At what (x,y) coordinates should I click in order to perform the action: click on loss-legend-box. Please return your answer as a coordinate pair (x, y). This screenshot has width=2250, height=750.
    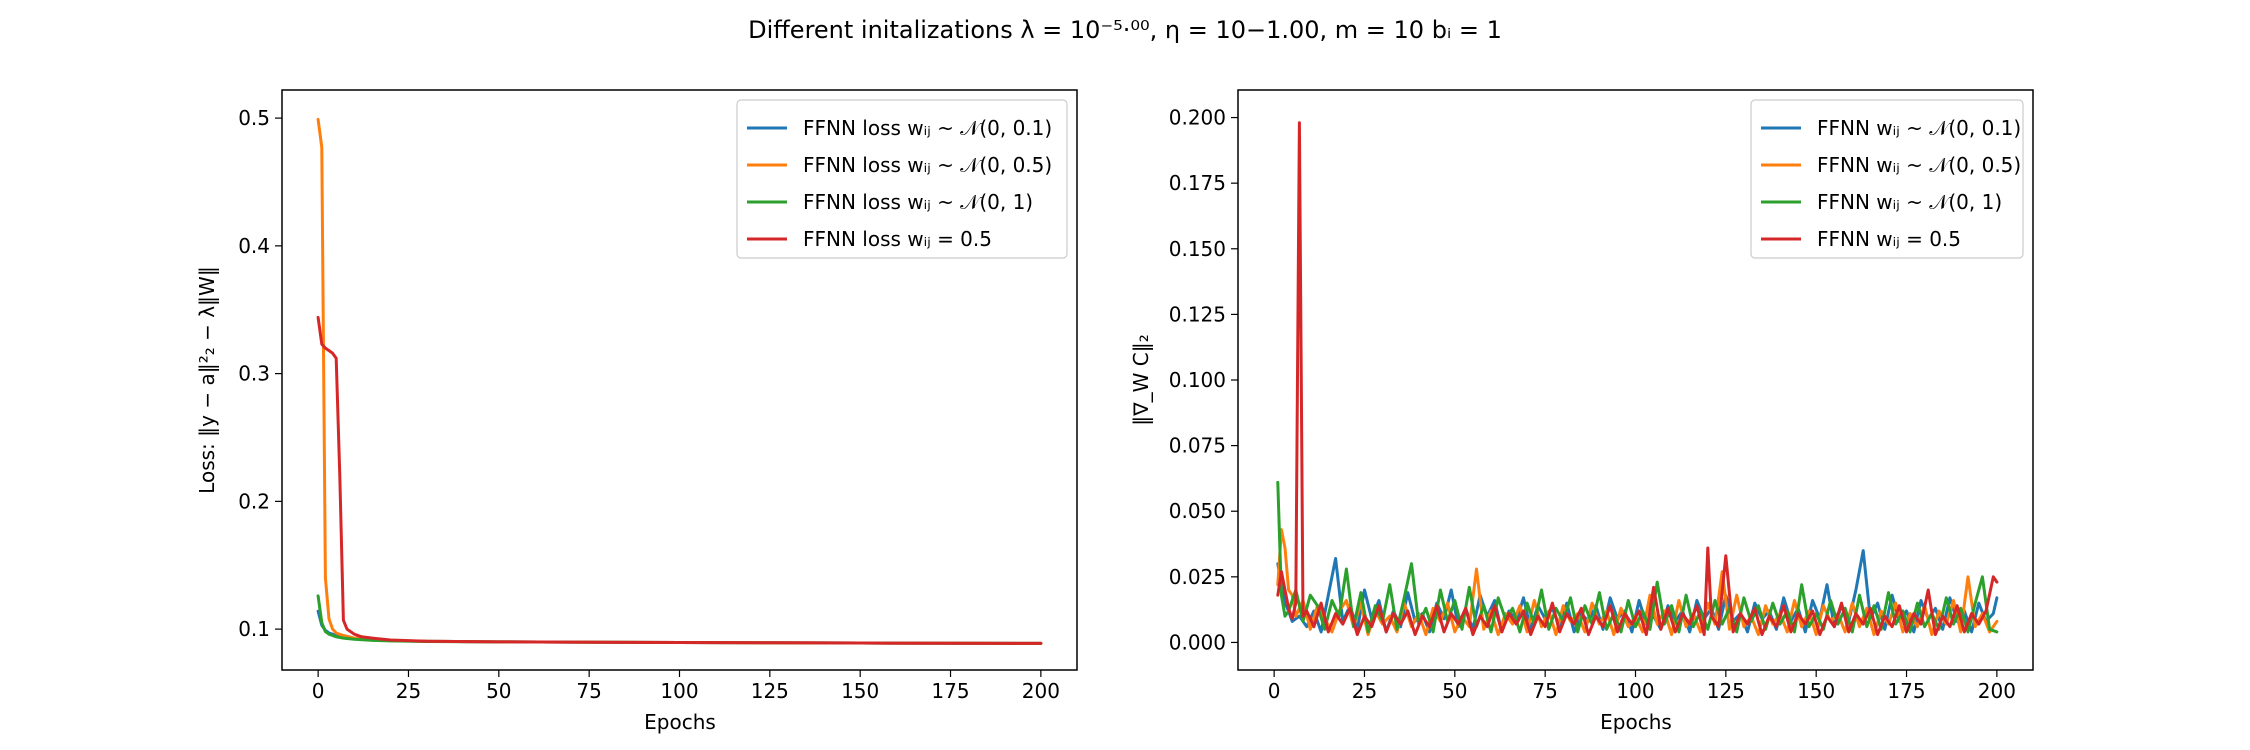
    Looking at the image, I should click on (902, 179).